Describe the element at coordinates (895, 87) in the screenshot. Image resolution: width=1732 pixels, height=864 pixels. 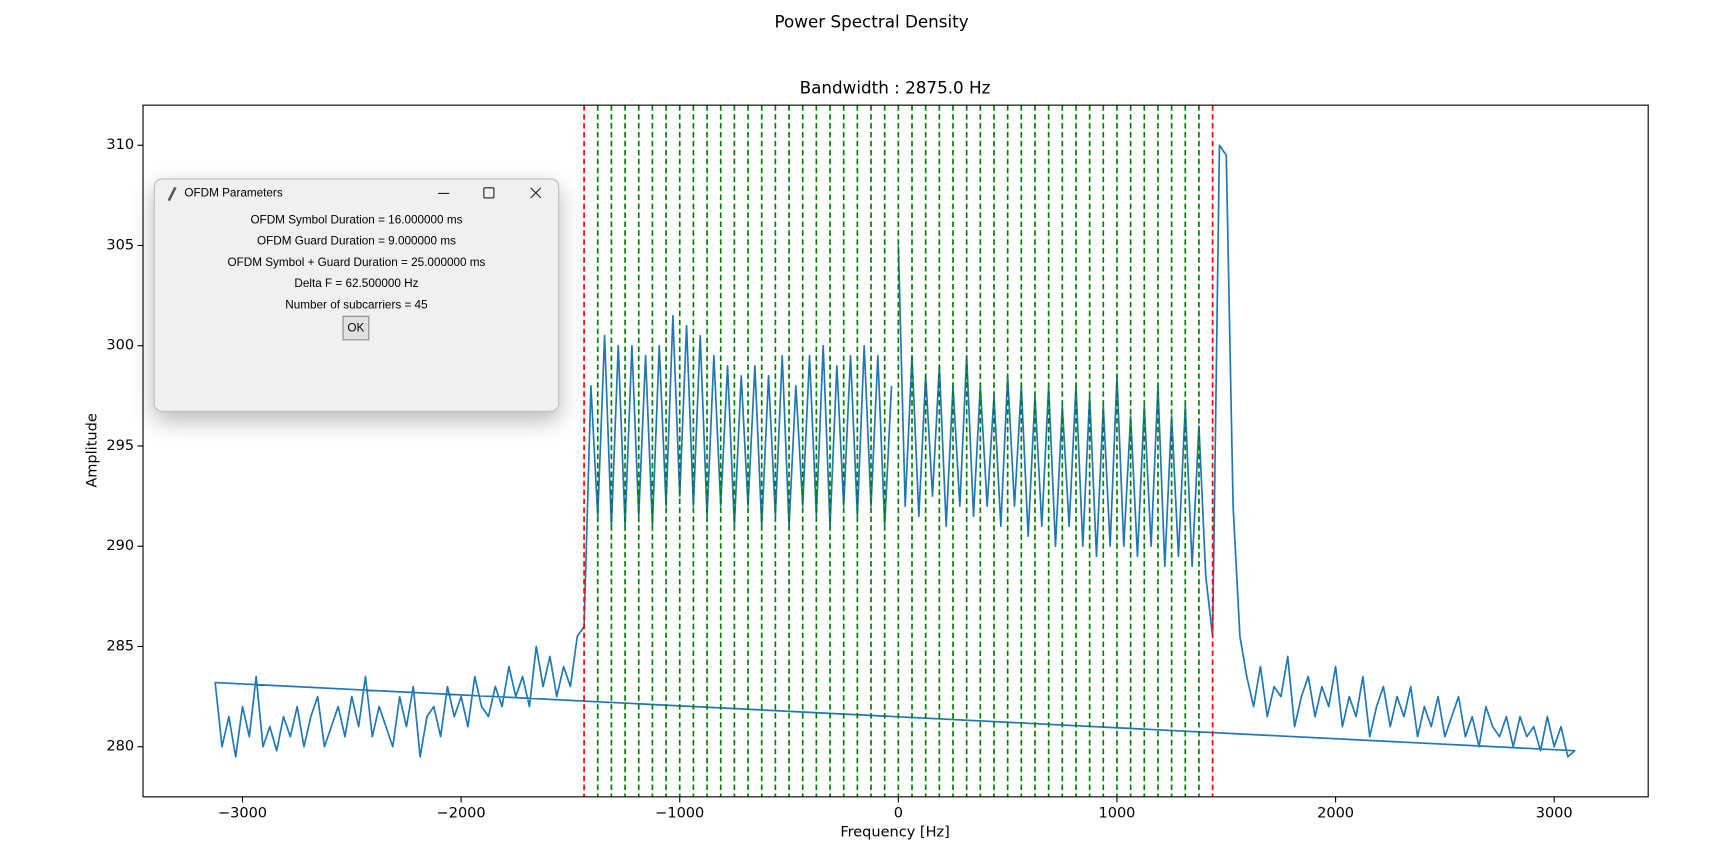
I see `chart-title: Bandwidth : 2875.0 Hz` at that location.